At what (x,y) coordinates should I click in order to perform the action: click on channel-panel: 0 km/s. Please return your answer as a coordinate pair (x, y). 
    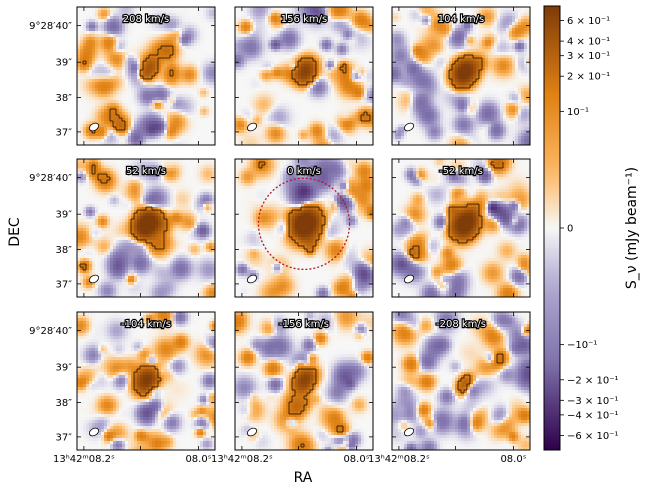
    Looking at the image, I should click on (304, 228).